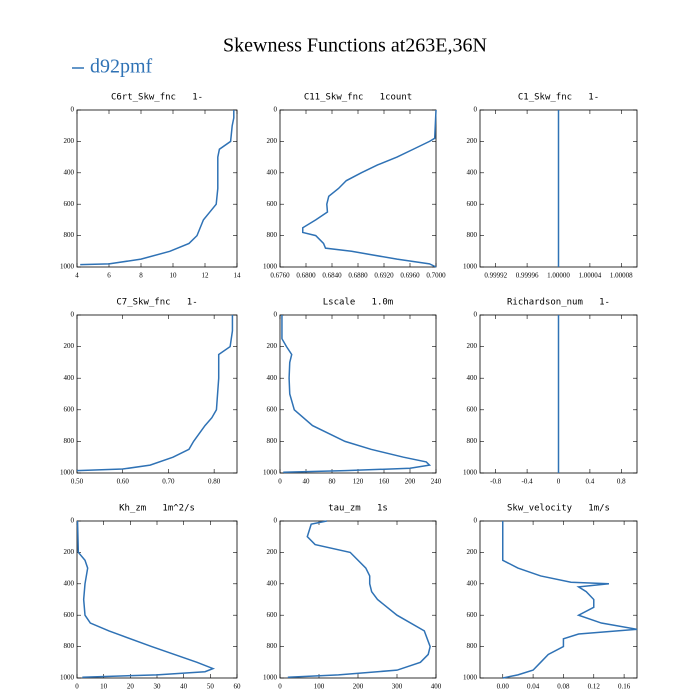  What do you see at coordinates (558, 509) in the screenshot?
I see `panel-title: Skw_velocity 1m/s` at bounding box center [558, 509].